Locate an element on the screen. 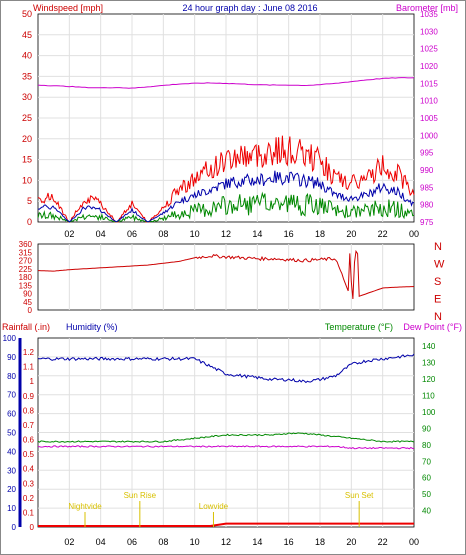 The image size is (466, 555). temperature-tick-label: 50 is located at coordinates (426, 494).